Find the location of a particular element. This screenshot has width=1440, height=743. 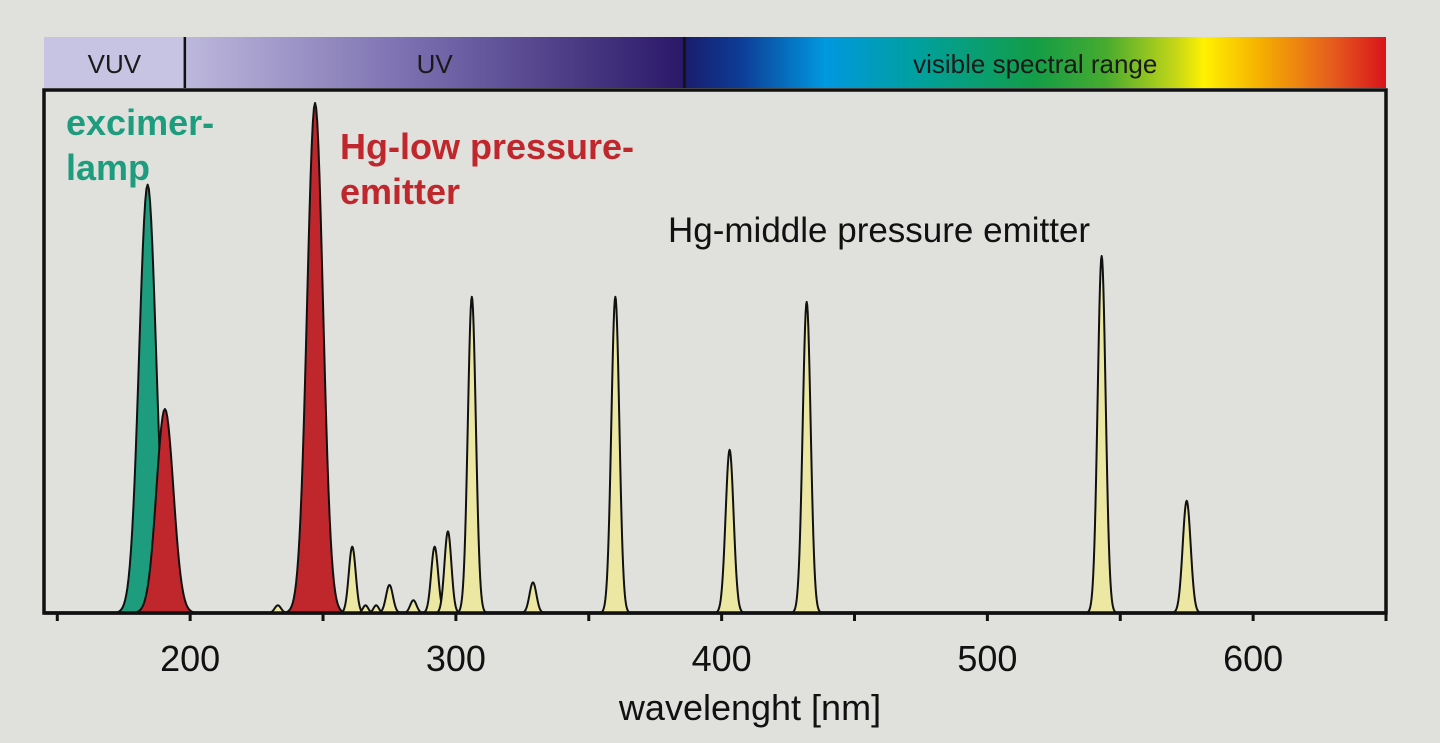

annotation-line: emitter is located at coordinates (400, 191).